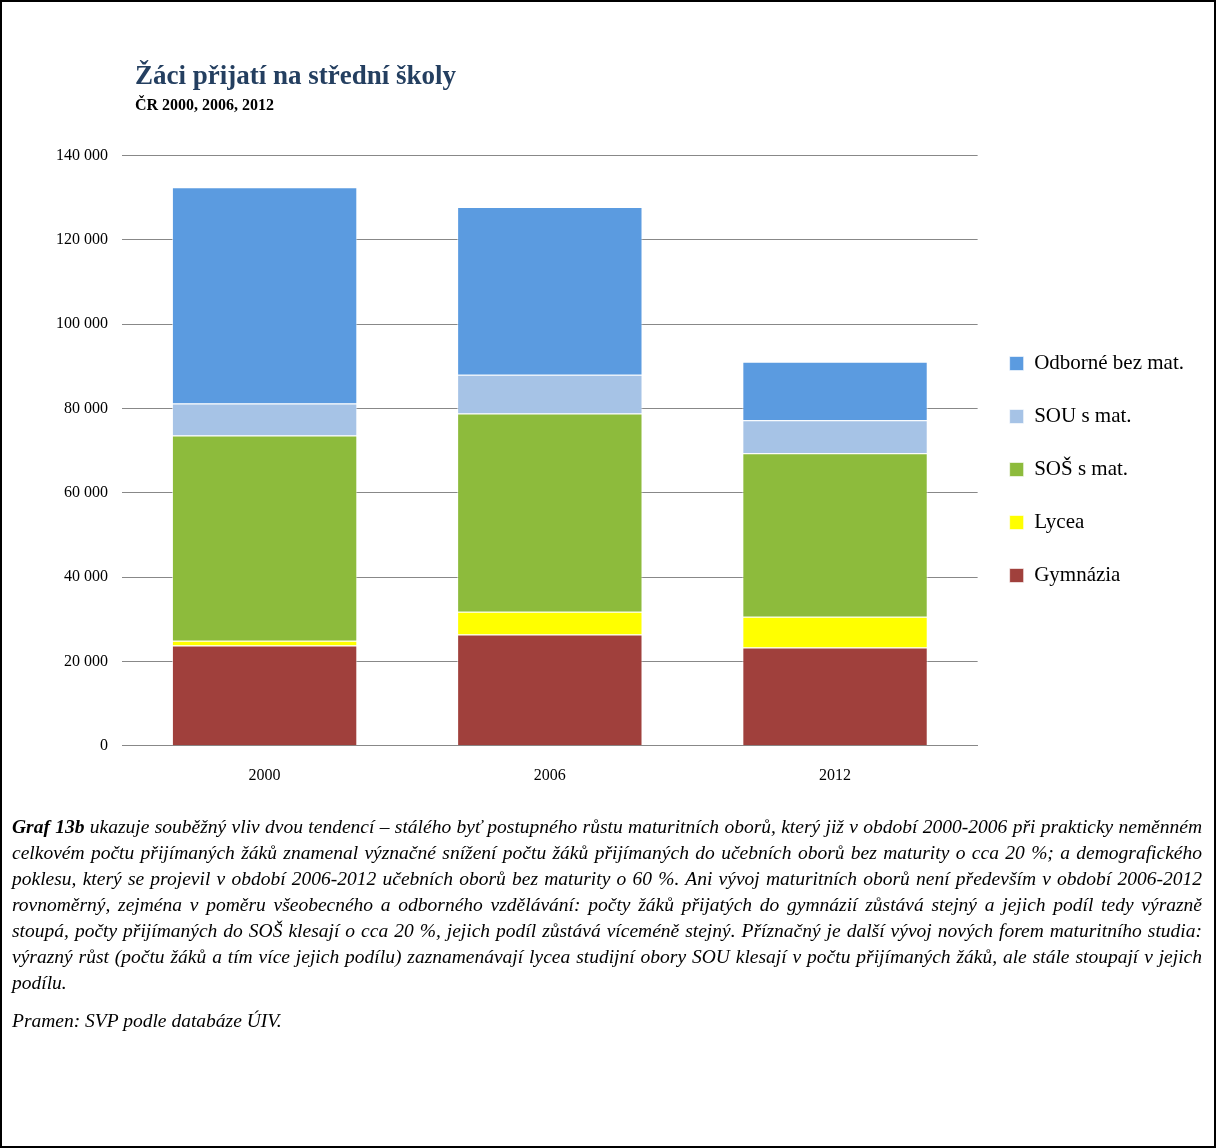 The height and width of the screenshot is (1148, 1216). Describe the element at coordinates (86, 407) in the screenshot. I see `y-tick-label: 80 000` at that location.